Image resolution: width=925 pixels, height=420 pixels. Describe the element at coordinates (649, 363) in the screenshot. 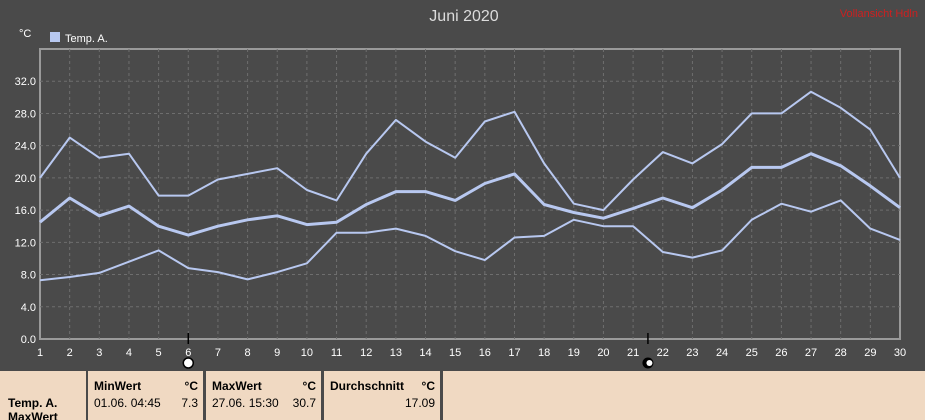

I see `moon-icon-highlight` at that location.